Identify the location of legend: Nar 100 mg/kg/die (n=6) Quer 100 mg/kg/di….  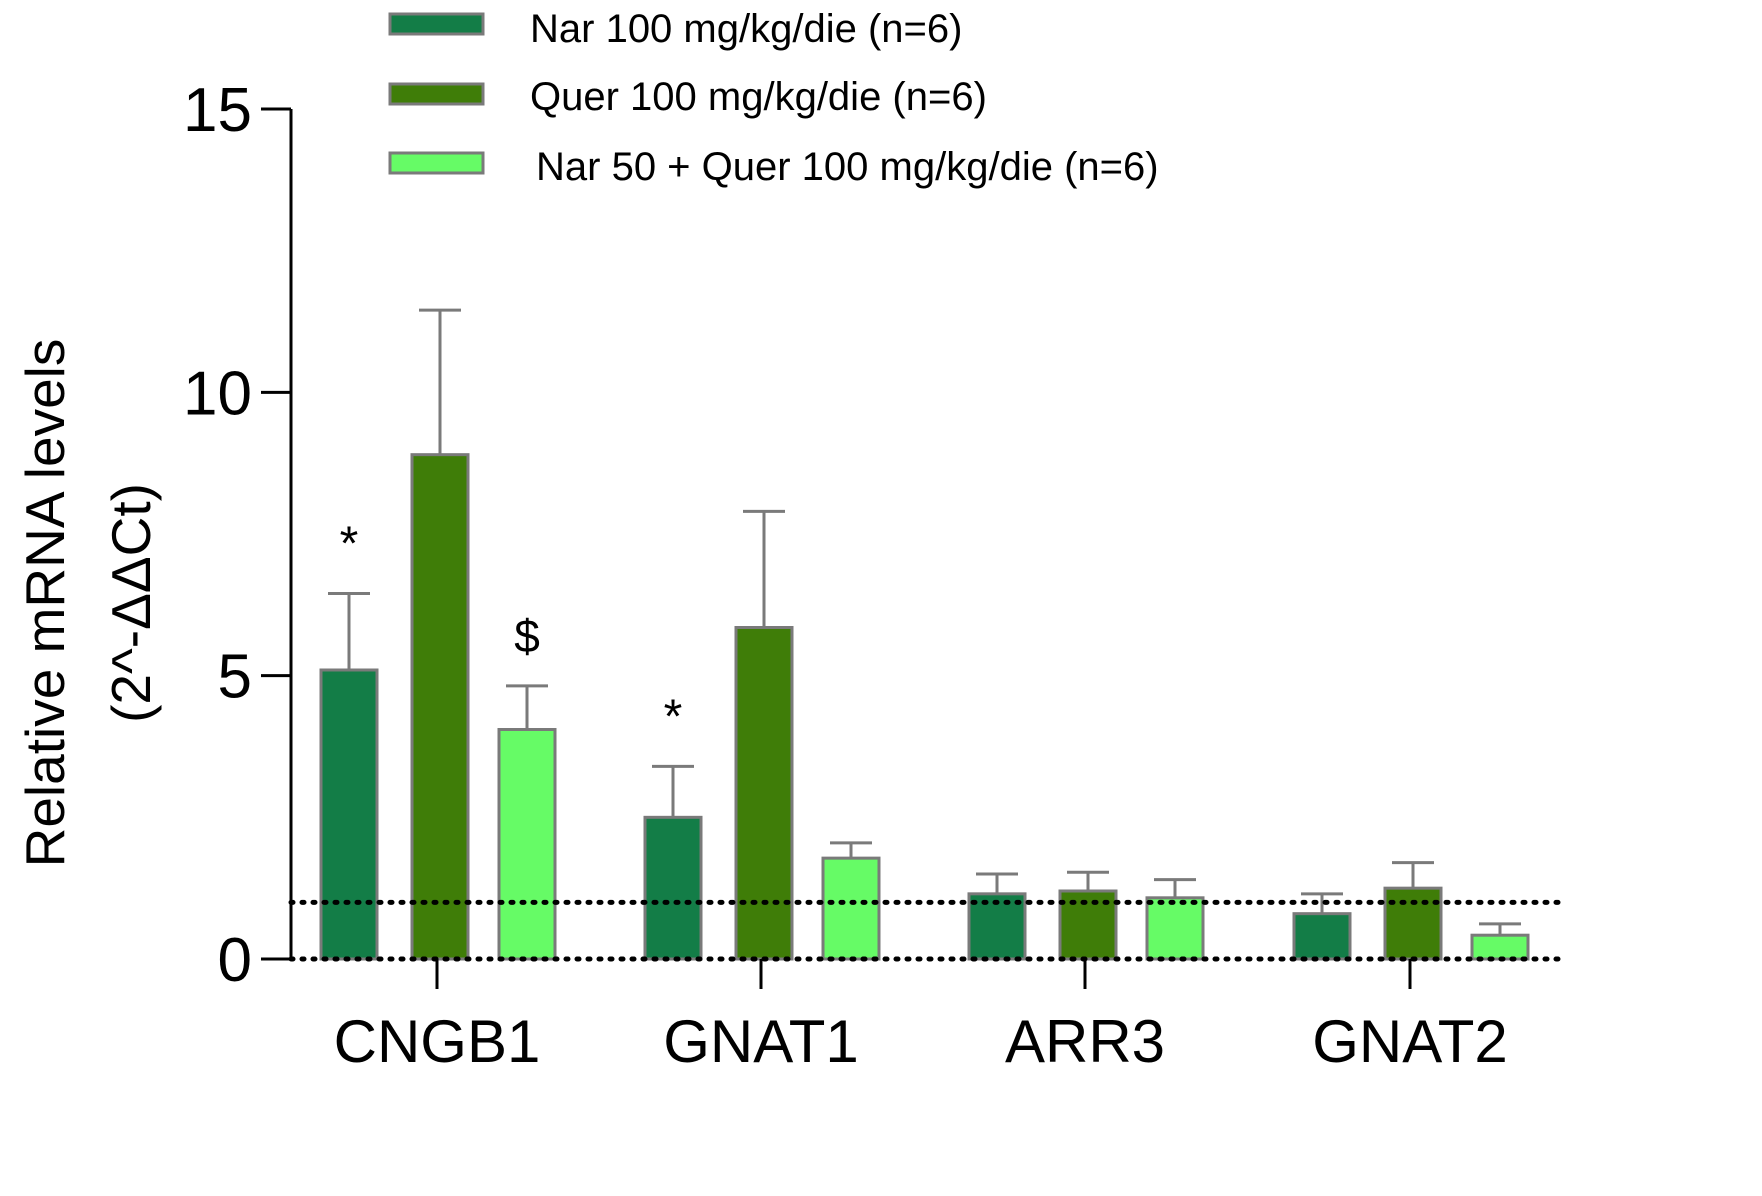
(773, 98).